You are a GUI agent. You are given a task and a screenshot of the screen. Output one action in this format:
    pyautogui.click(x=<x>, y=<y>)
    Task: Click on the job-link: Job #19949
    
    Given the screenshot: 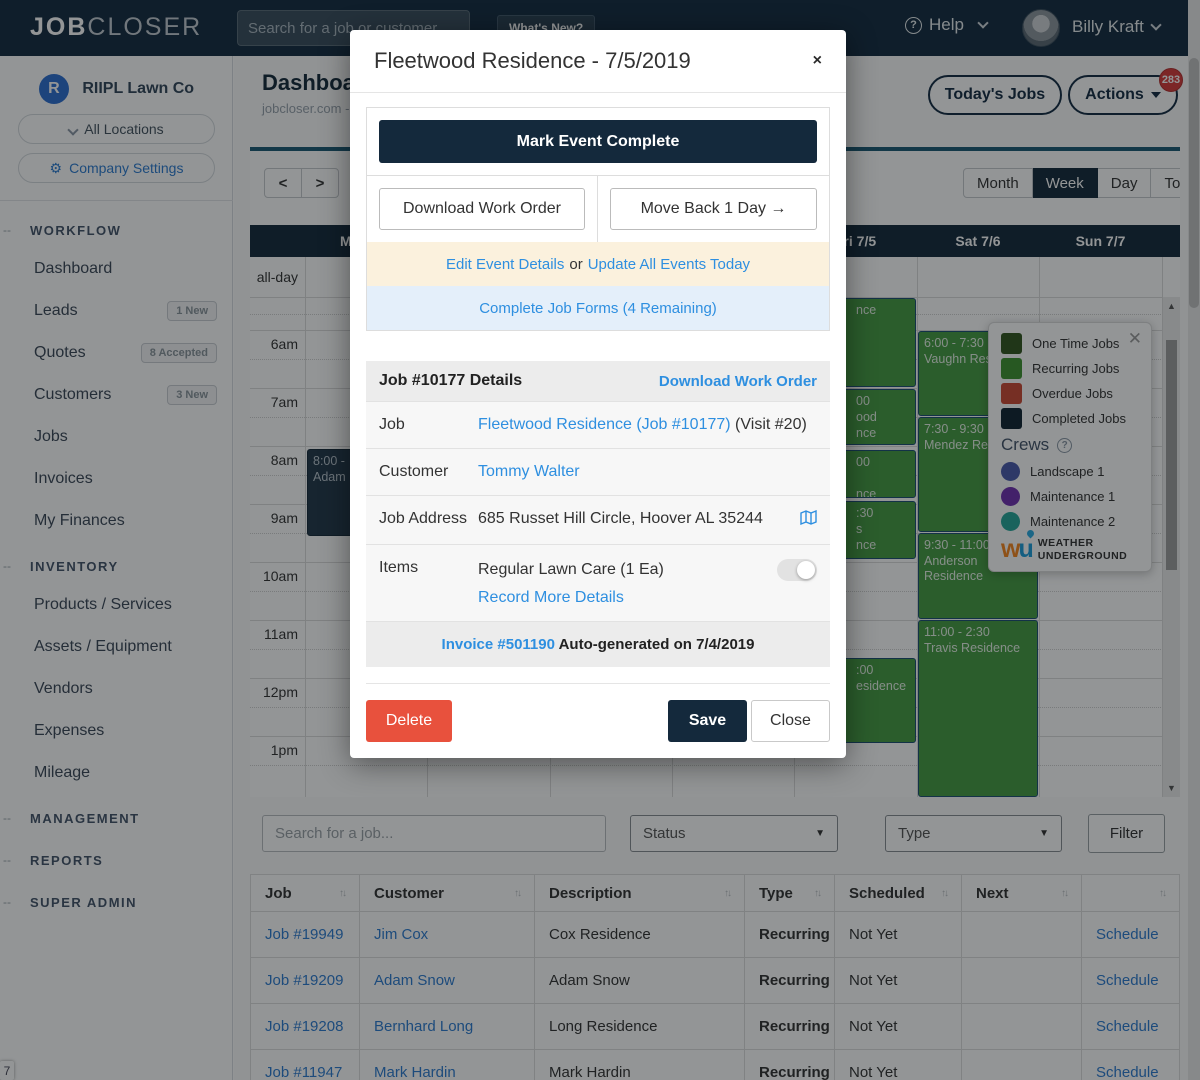 What is the action you would take?
    pyautogui.click(x=304, y=934)
    